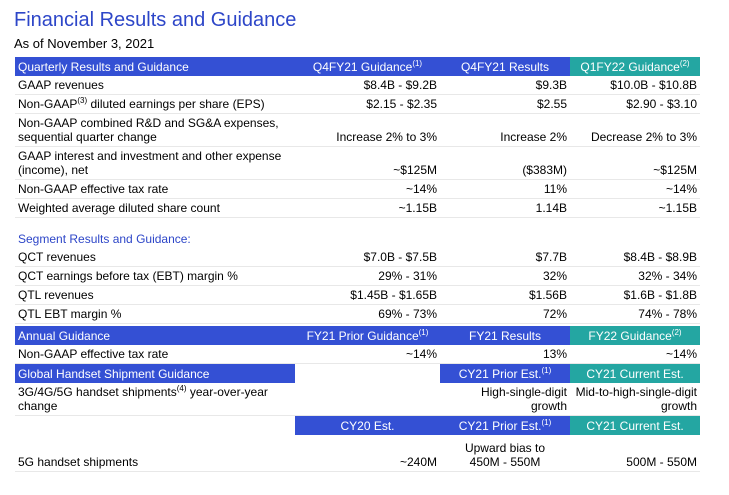 The width and height of the screenshot is (729, 495). Describe the element at coordinates (386, 137) in the screenshot. I see `cell-value: Increase 2% to 3%` at that location.